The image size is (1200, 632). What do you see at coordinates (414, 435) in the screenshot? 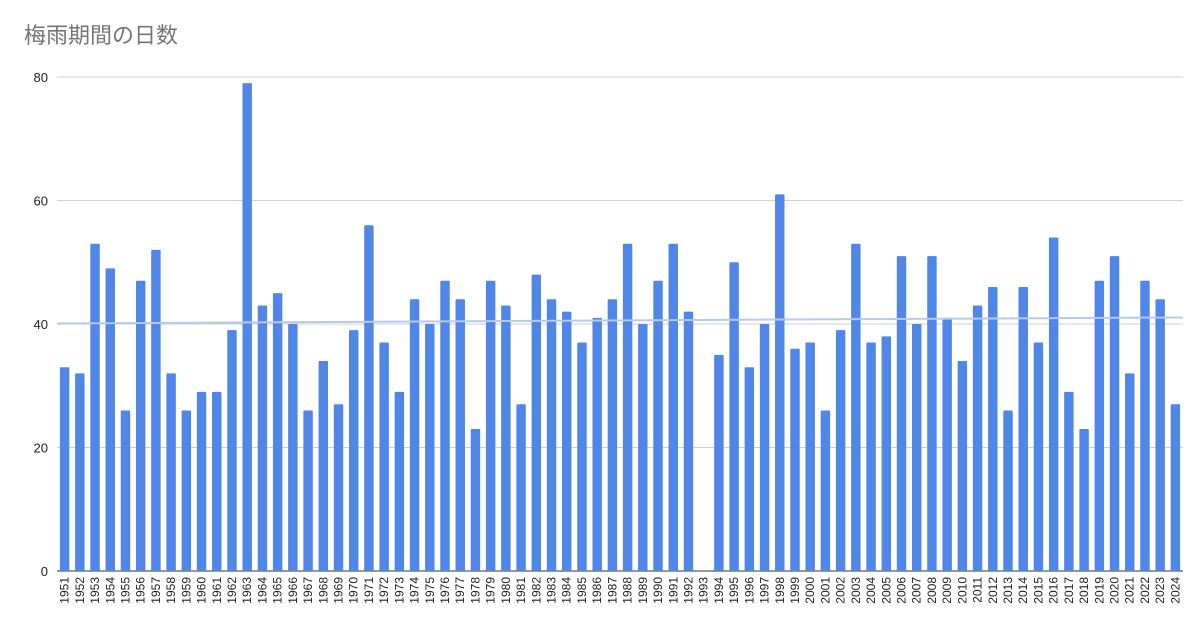
I see `bar-1974` at bounding box center [414, 435].